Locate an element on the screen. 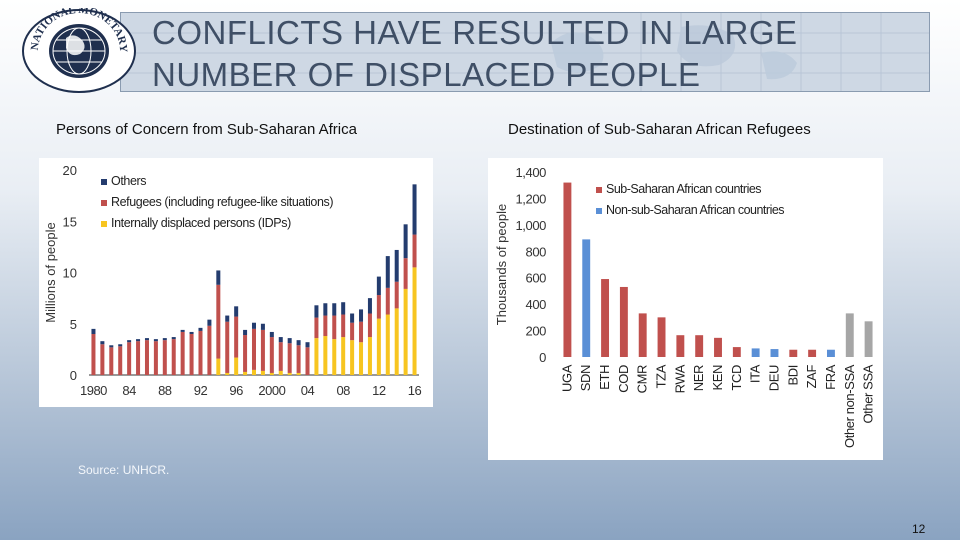 This screenshot has height=540, width=960. source-note: Source: UNHCR. is located at coordinates (124, 470).